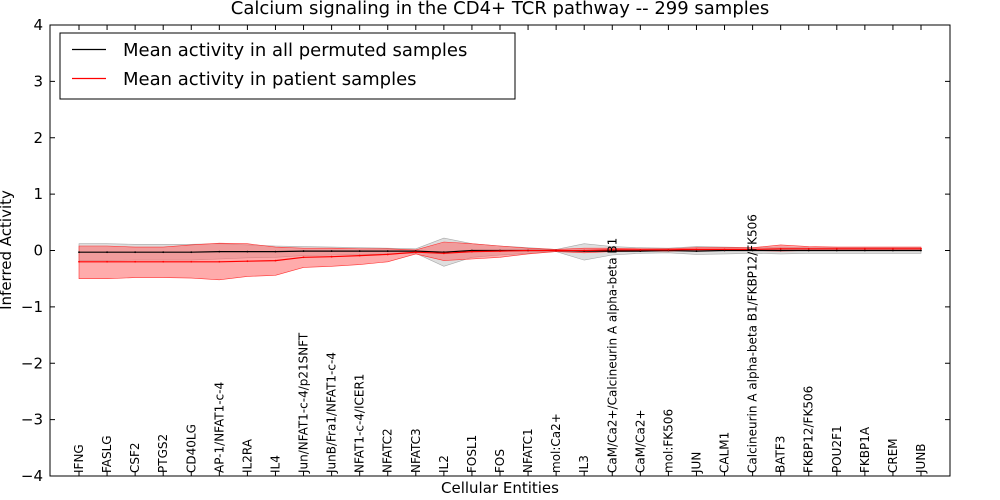 This screenshot has width=1000, height=500. I want to click on x-tick-label: PTGS2, so click(163, 453).